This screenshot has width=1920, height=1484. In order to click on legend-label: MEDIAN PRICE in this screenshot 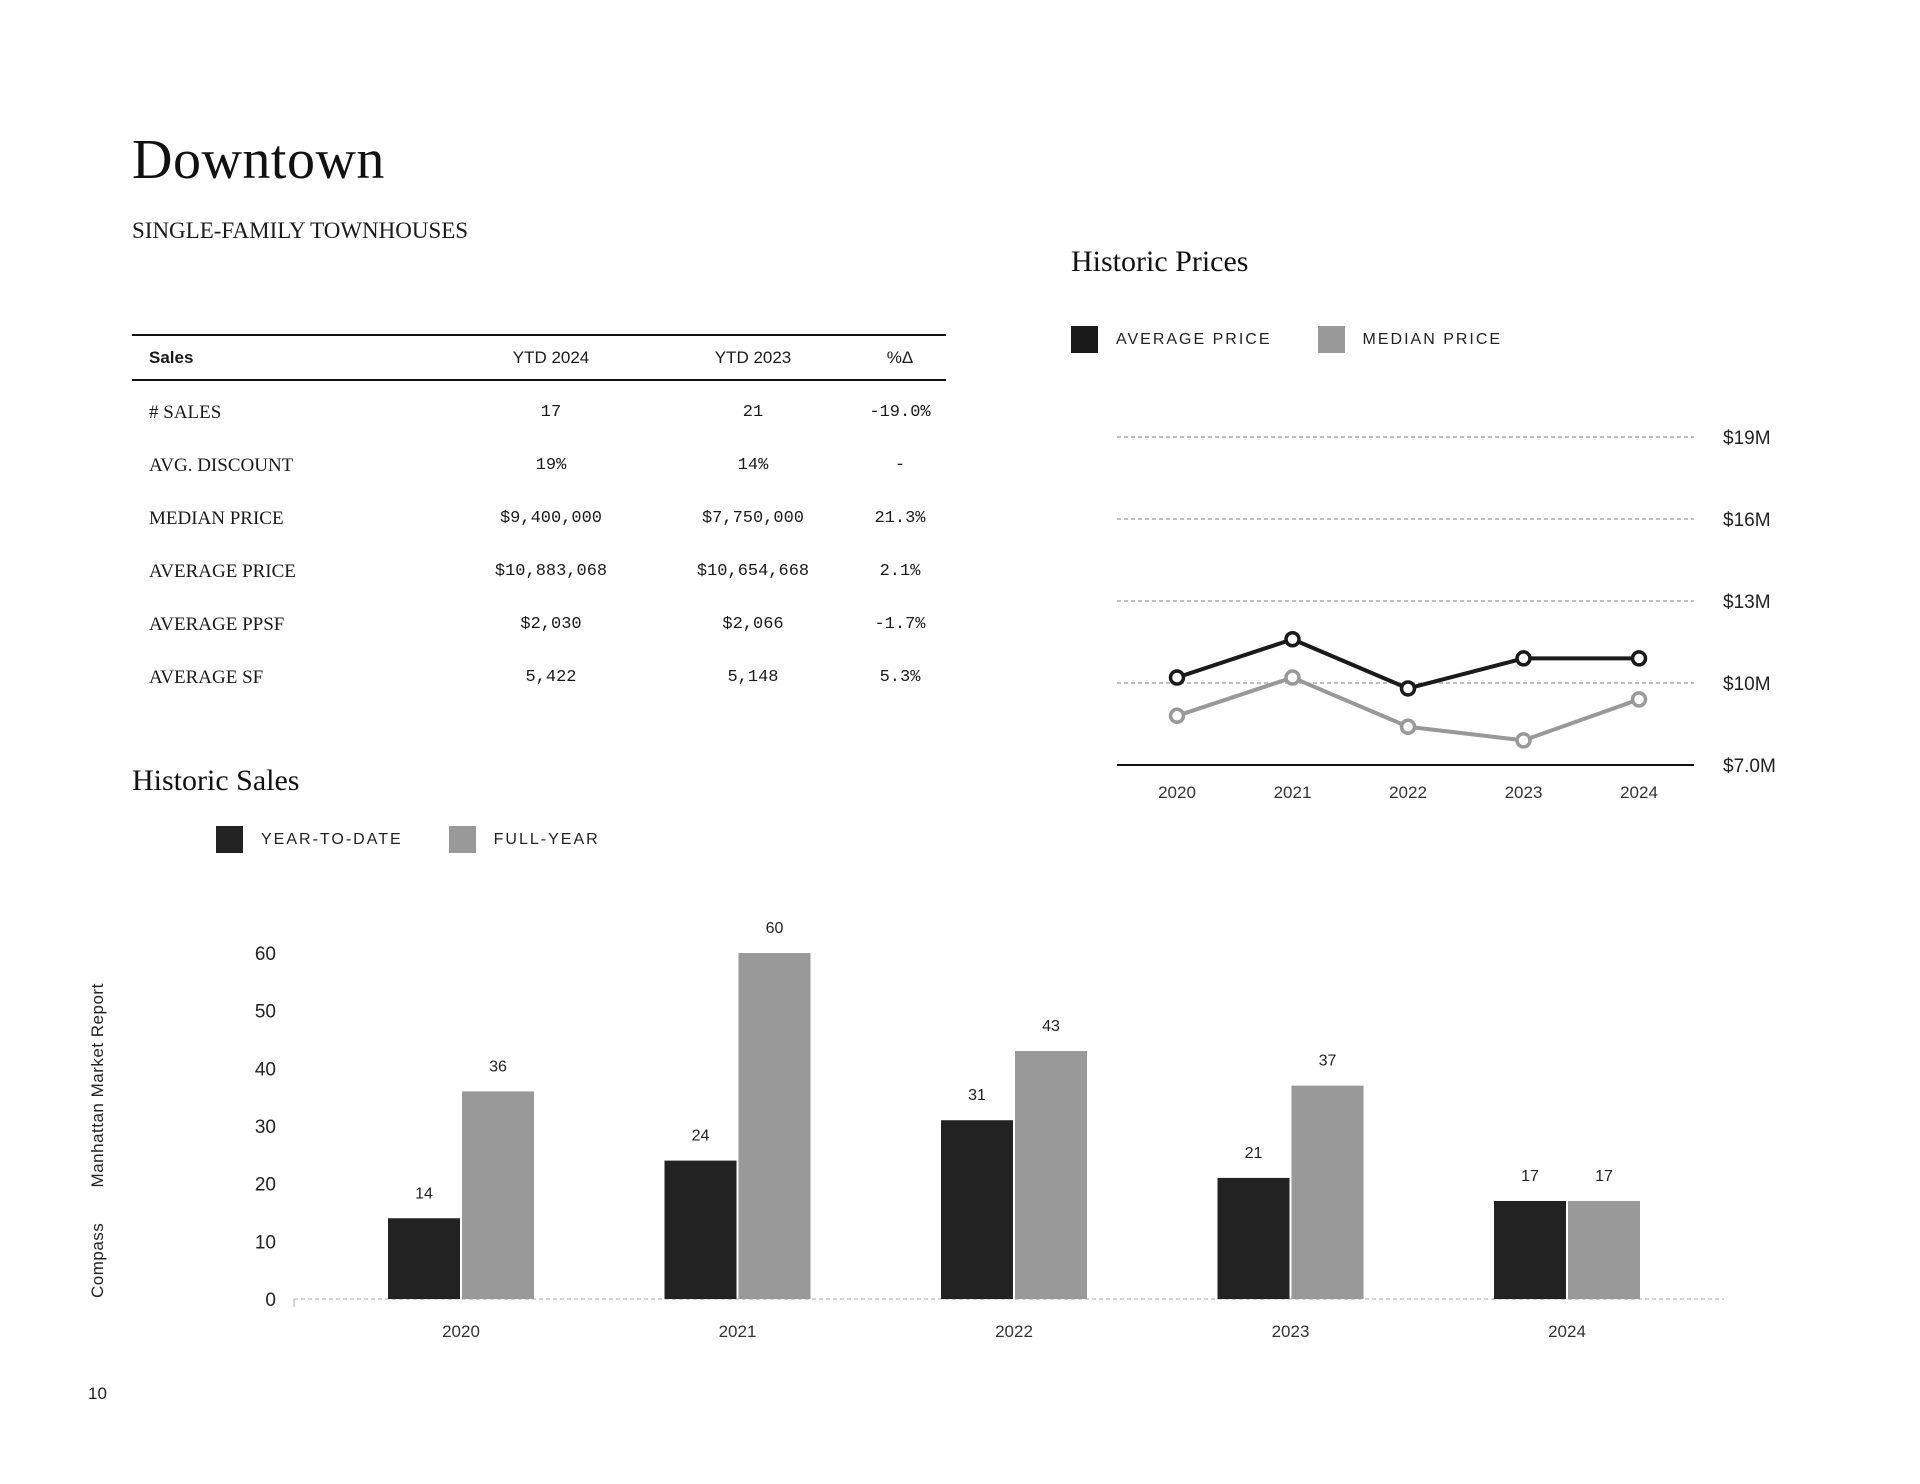, I will do `click(1432, 339)`.